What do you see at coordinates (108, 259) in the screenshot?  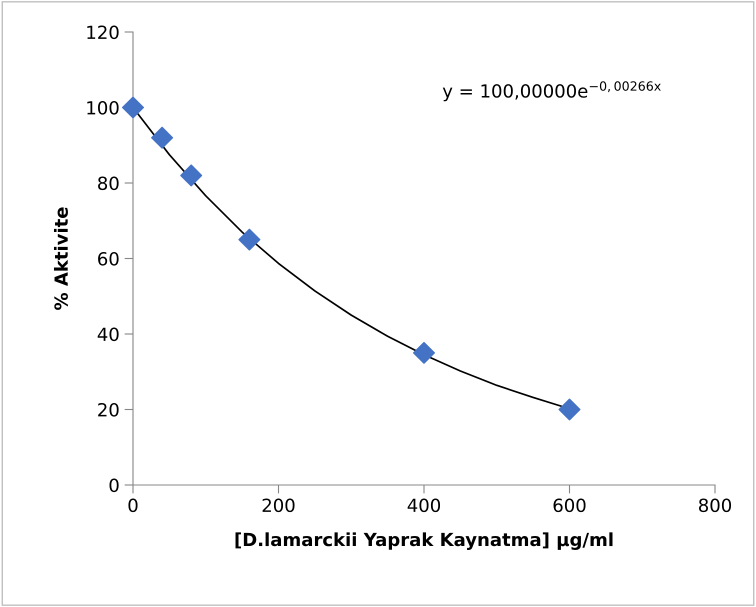 I see `y-tick-label: 60` at bounding box center [108, 259].